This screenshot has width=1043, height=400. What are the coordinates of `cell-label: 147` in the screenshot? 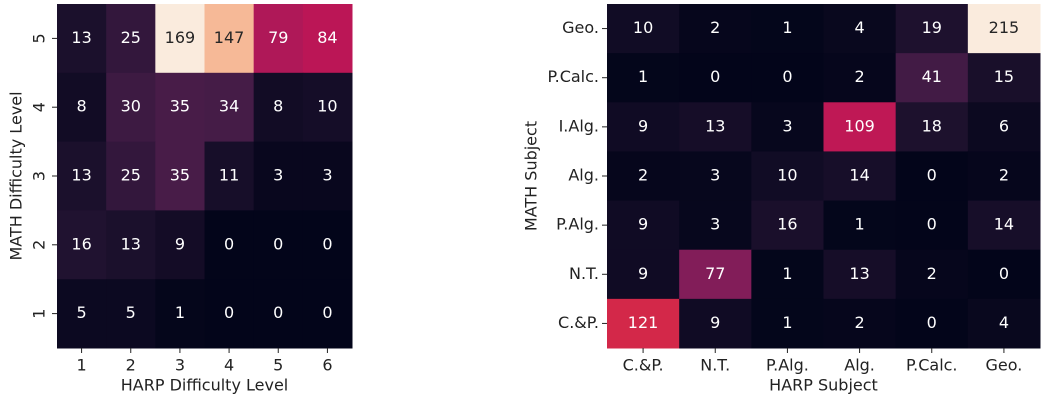 It's located at (229, 37).